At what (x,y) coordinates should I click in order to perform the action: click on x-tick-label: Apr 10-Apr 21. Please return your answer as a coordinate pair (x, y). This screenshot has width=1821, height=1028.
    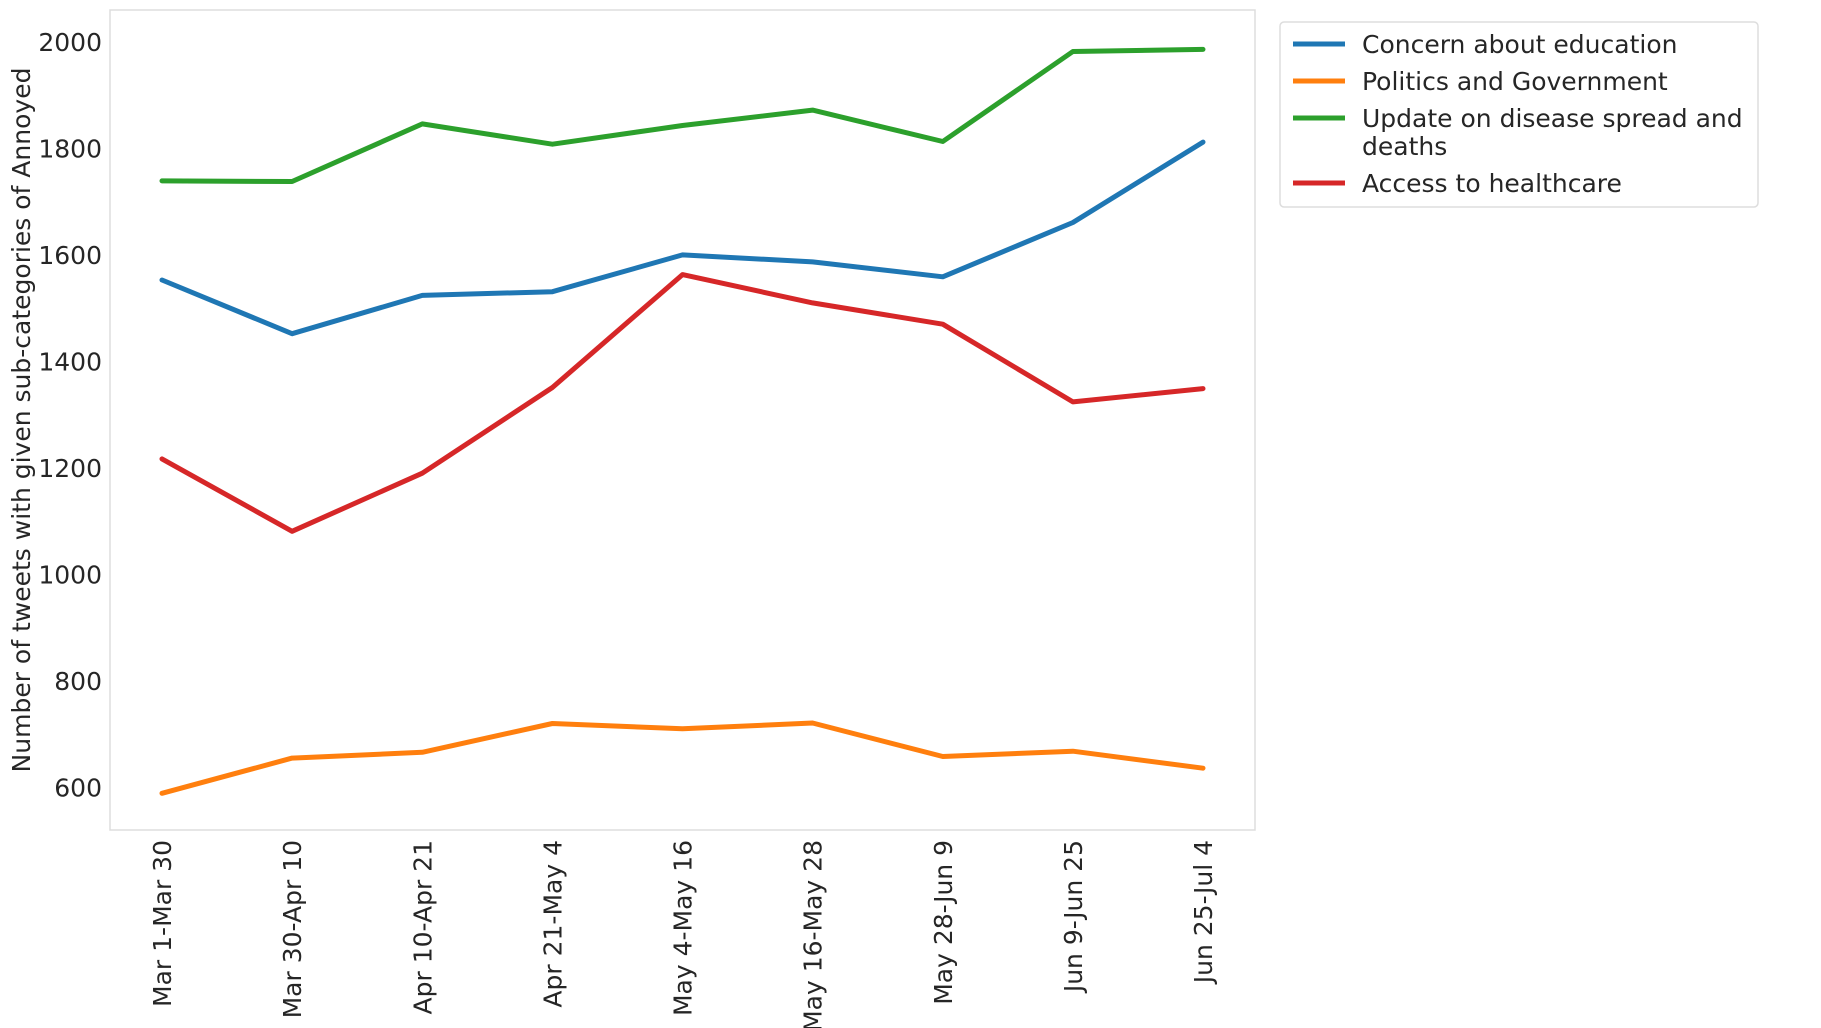
    Looking at the image, I should click on (422, 927).